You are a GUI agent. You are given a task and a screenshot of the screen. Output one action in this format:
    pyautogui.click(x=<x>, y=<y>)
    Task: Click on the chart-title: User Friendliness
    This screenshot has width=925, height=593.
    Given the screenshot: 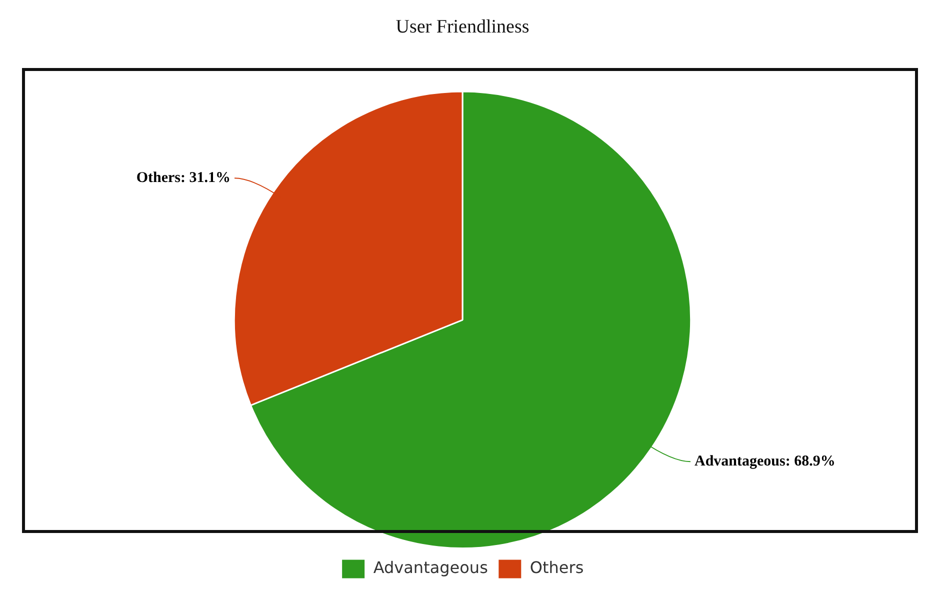 What is the action you would take?
    pyautogui.click(x=463, y=27)
    